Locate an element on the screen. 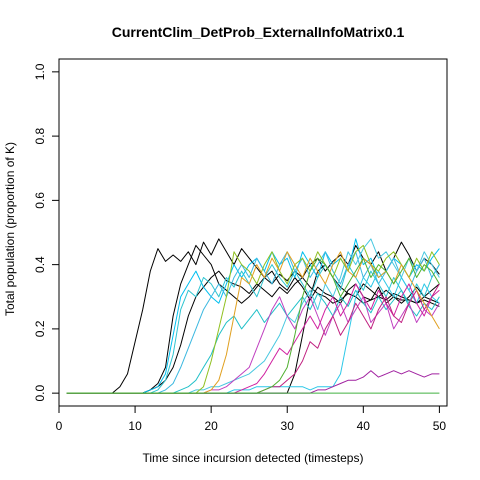 Image resolution: width=480 pixels, height=480 pixels. y-tick-label: 0.4 is located at coordinates (40, 264).